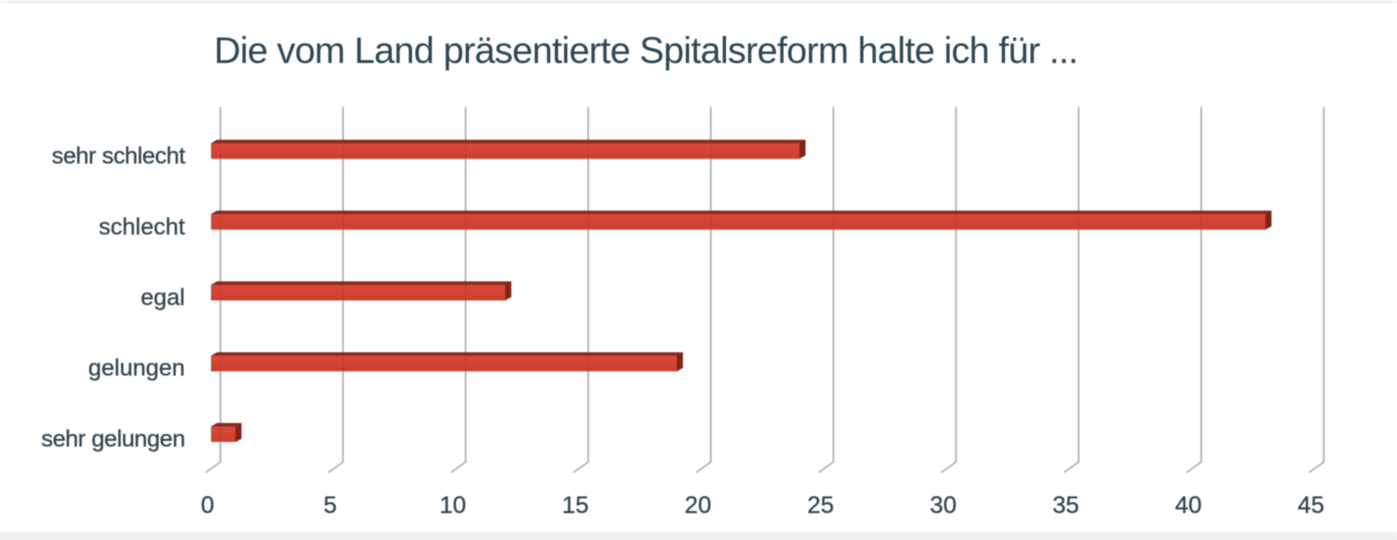  What do you see at coordinates (330, 505) in the screenshot?
I see `svg-text: 5` at bounding box center [330, 505].